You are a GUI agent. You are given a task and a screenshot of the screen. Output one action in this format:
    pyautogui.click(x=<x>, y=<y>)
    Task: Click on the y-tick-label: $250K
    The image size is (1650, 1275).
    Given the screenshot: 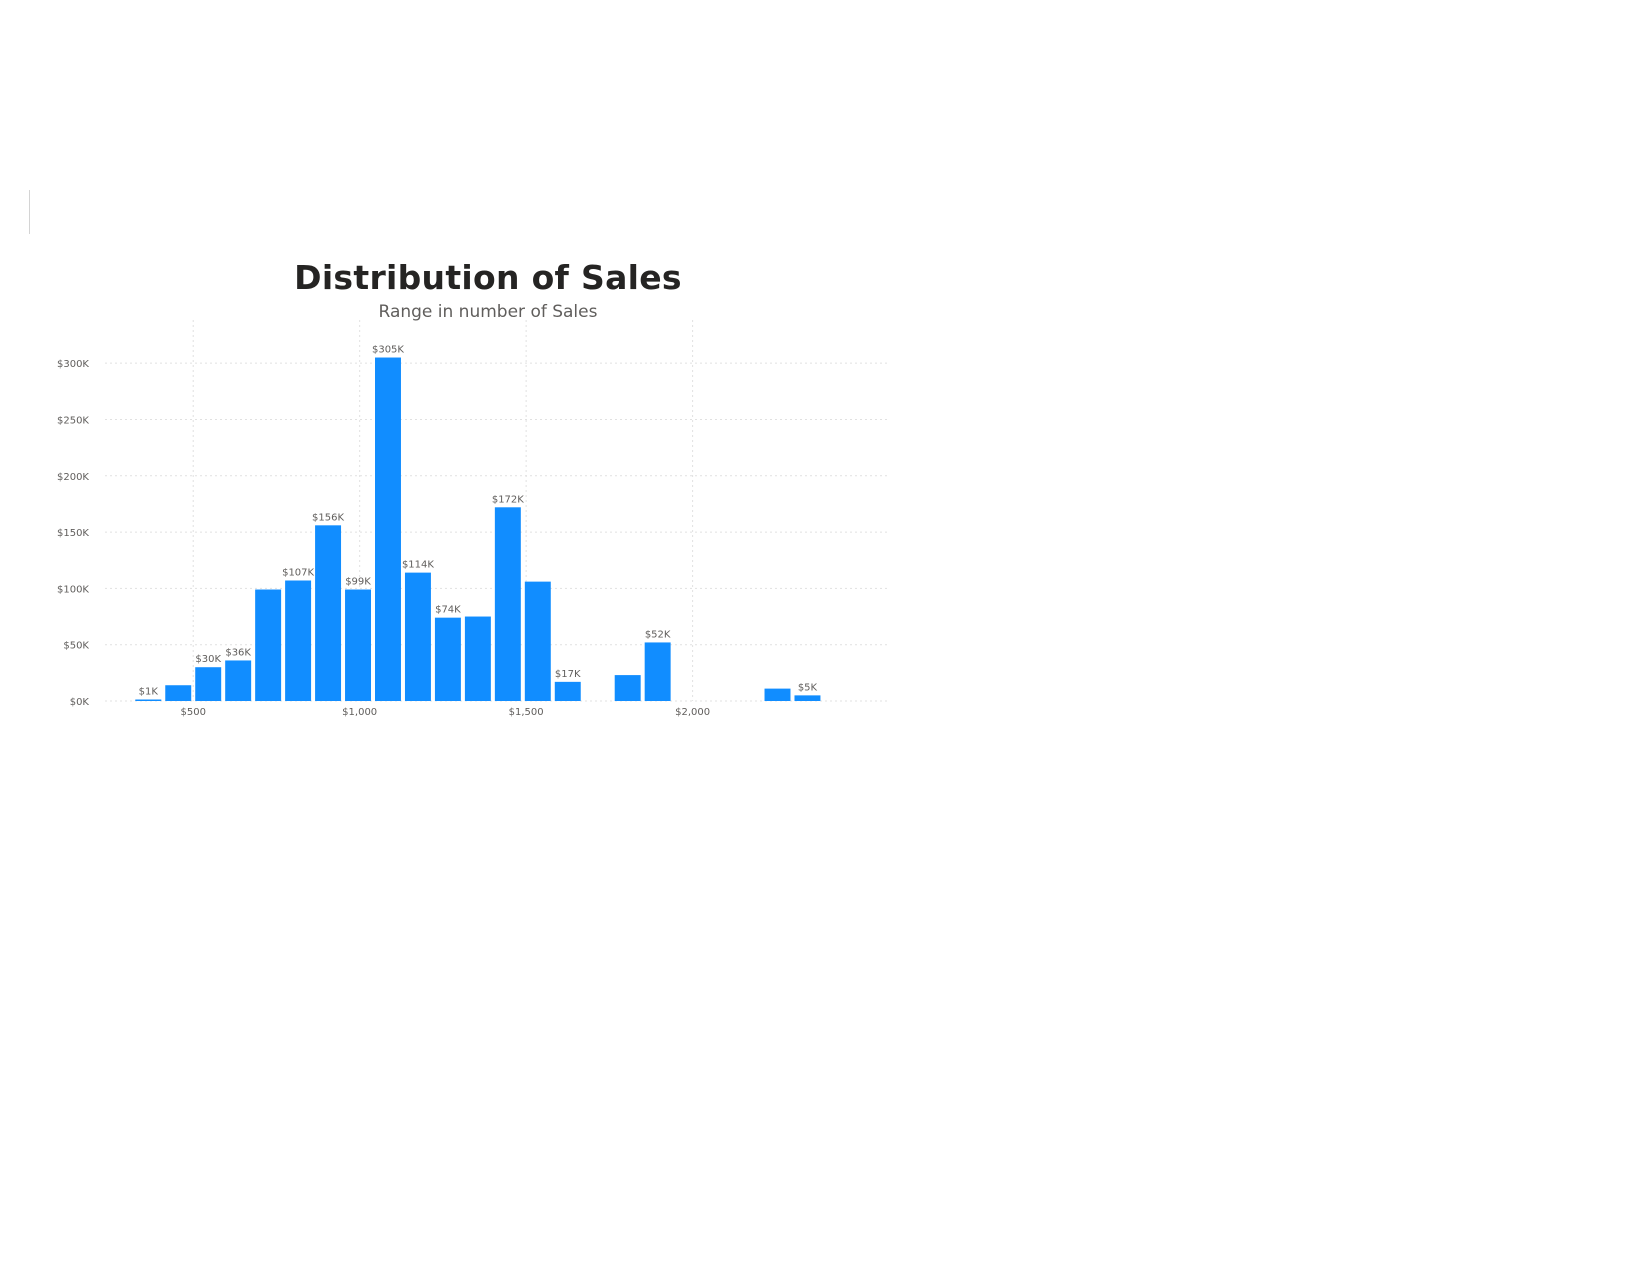 What is the action you would take?
    pyautogui.click(x=73, y=420)
    